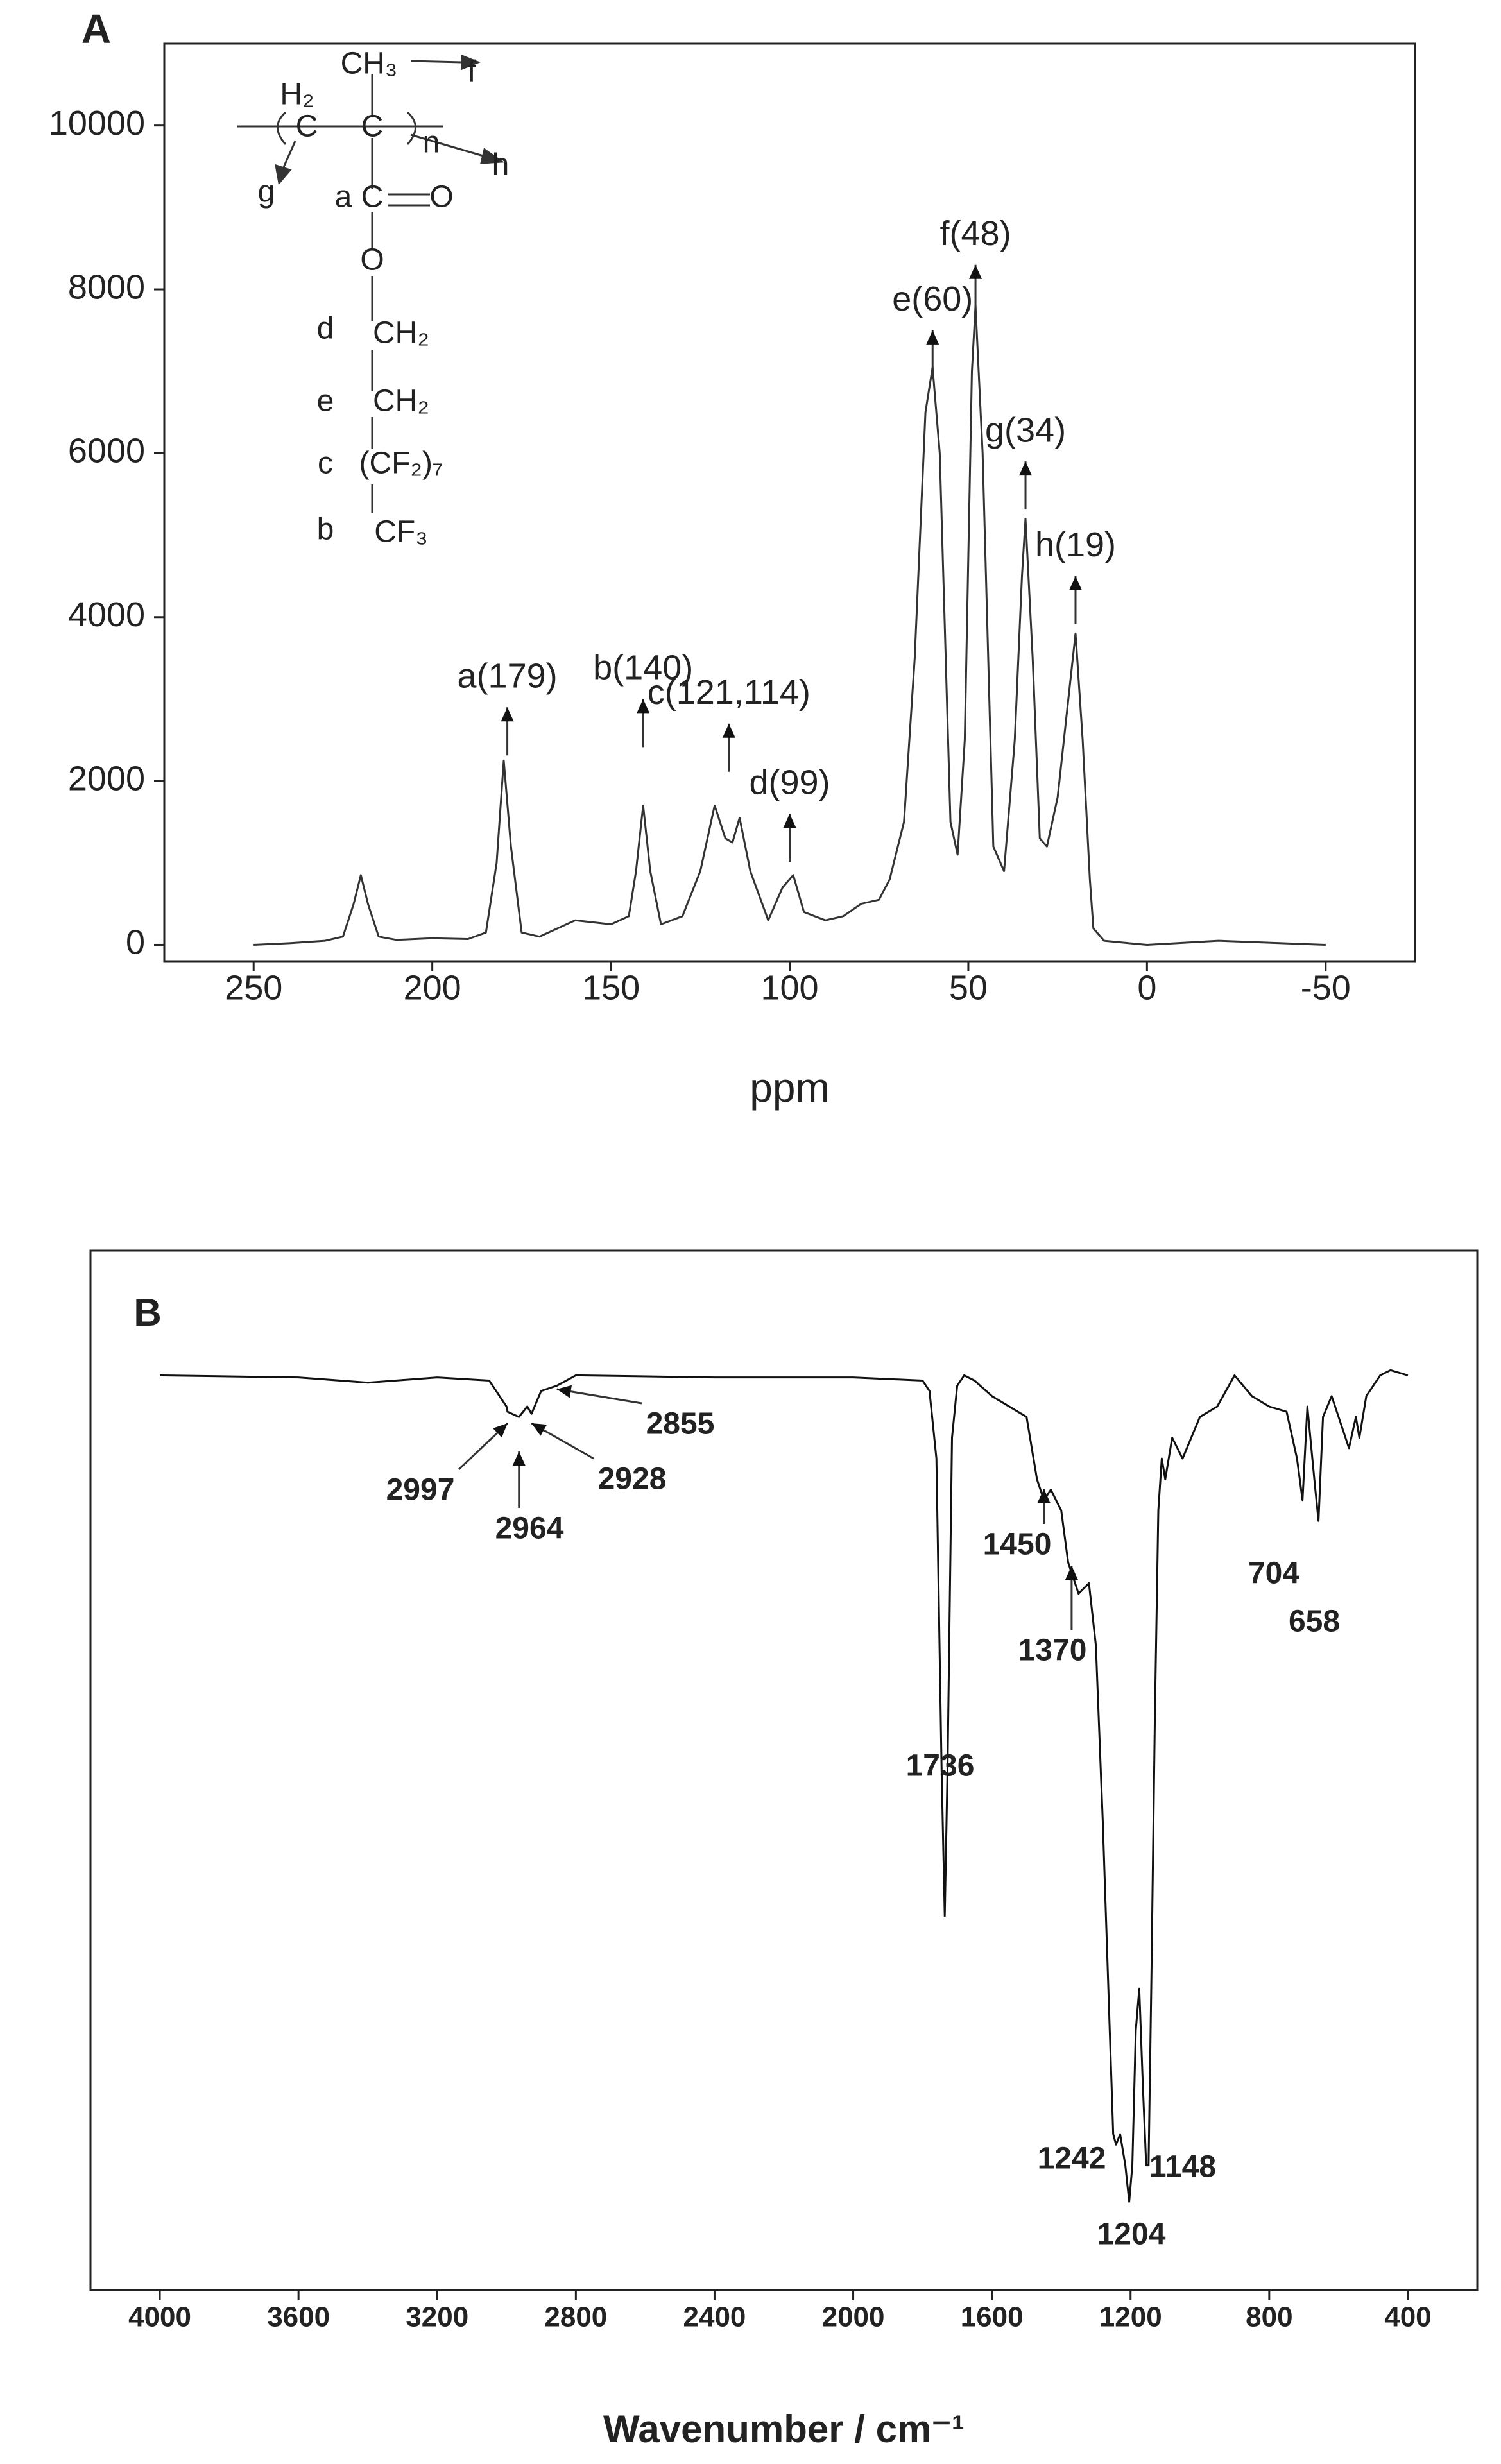 The image size is (1501, 2464). Describe the element at coordinates (253, 988) in the screenshot. I see `x-tick-label: 250` at that location.